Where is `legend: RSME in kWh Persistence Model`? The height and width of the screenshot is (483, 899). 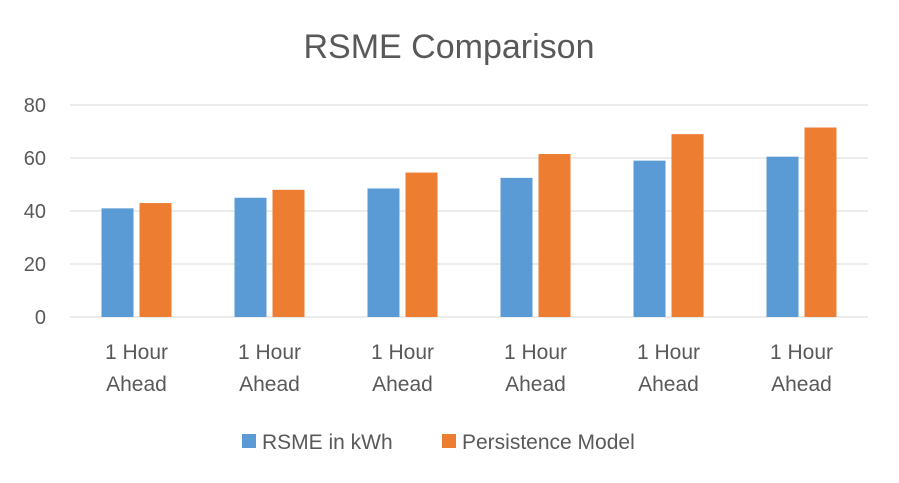 legend: RSME in kWh Persistence Model is located at coordinates (438, 442).